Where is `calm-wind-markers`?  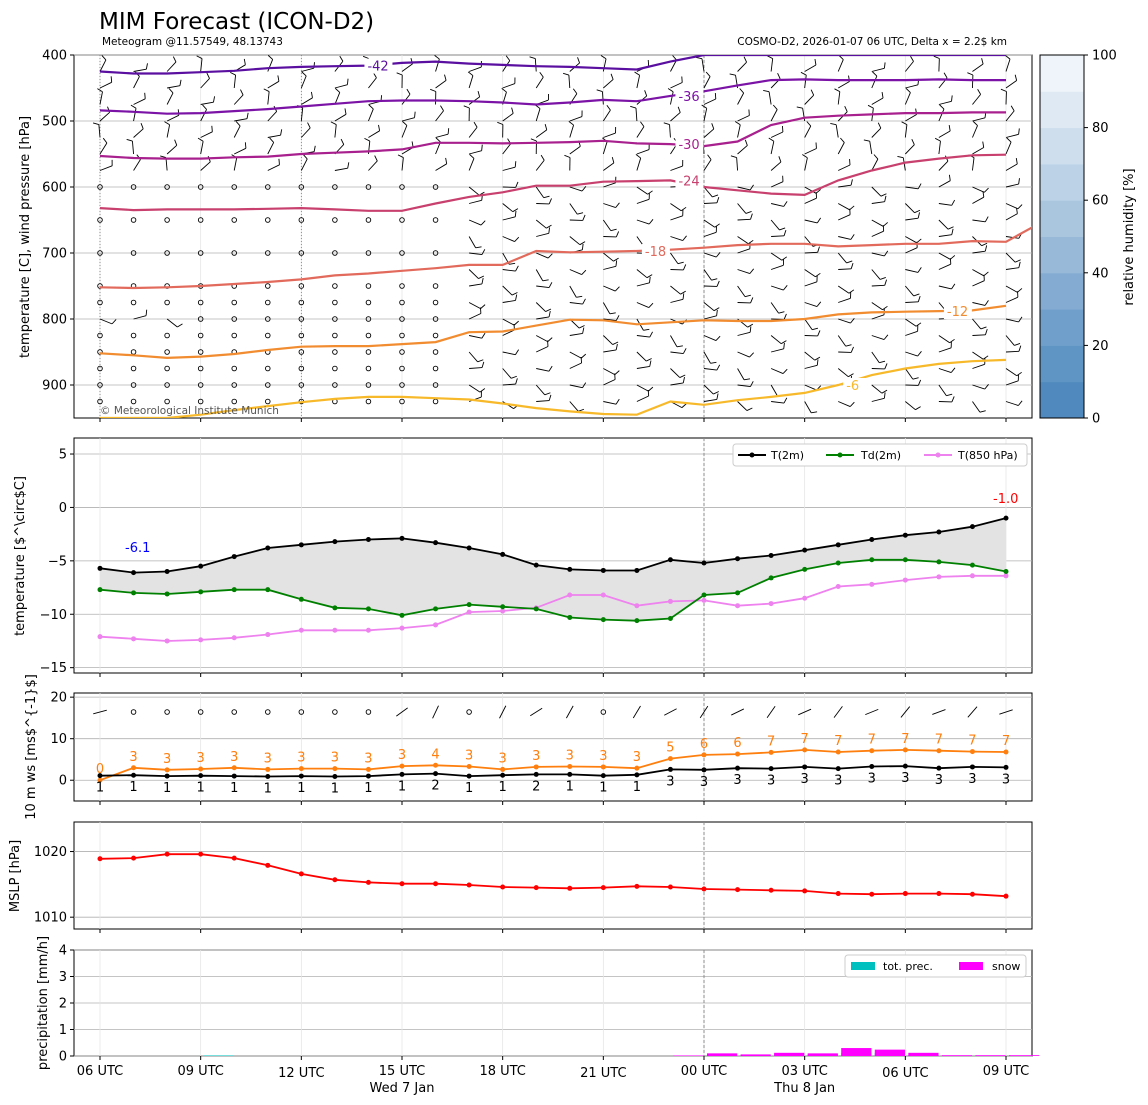
calm-wind-markers is located at coordinates (268, 294).